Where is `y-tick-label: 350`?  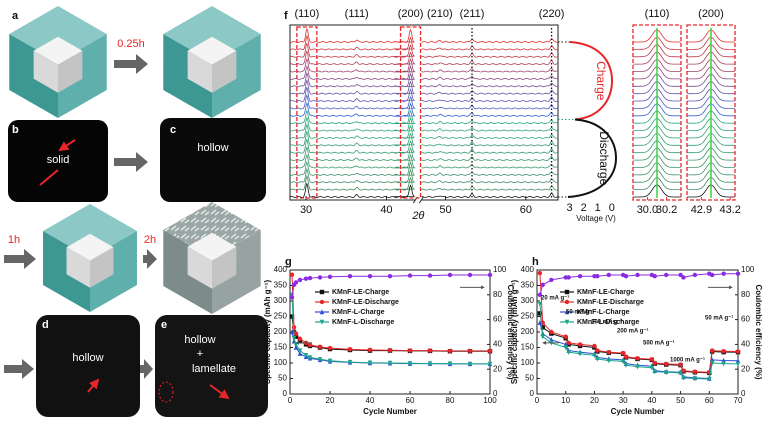
y-tick-label: 350 is located at coordinates (281, 285).